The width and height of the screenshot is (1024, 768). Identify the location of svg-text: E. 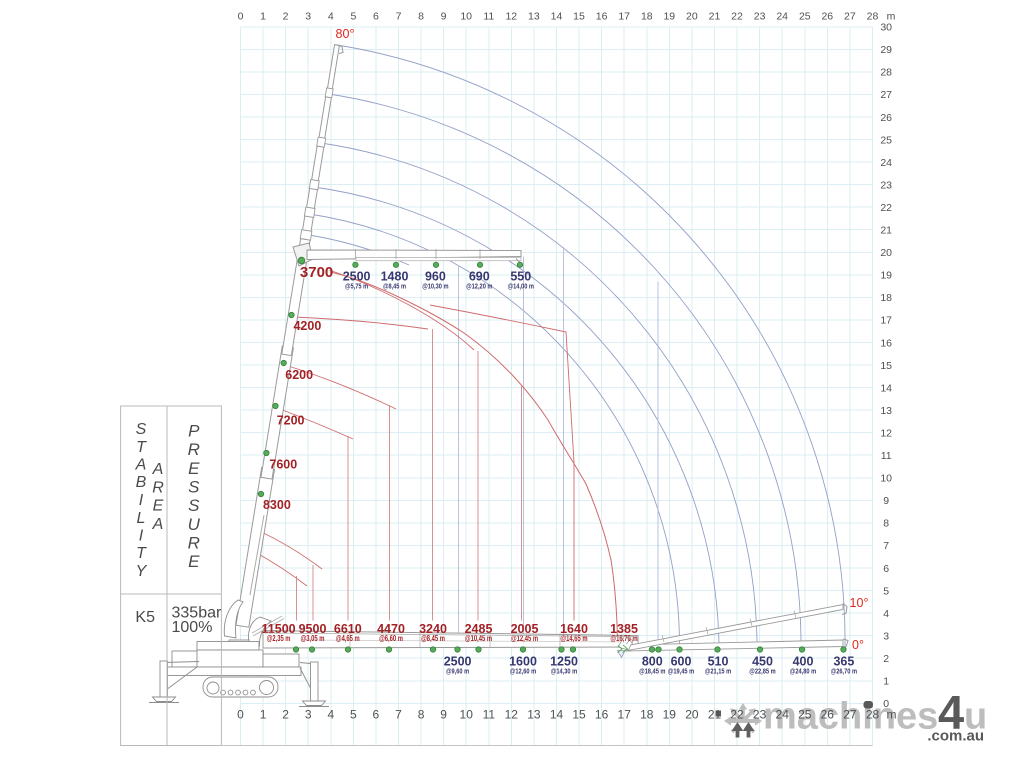
(194, 468).